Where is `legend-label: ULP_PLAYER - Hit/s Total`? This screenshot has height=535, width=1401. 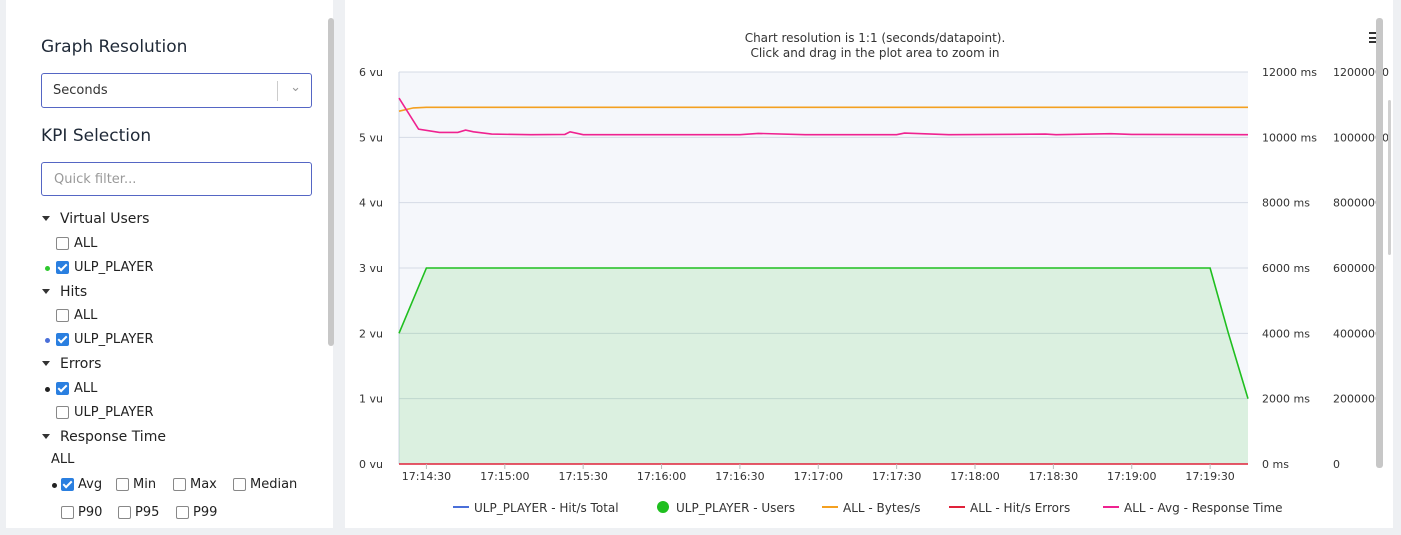
legend-label: ULP_PLAYER - Hit/s Total is located at coordinates (546, 508).